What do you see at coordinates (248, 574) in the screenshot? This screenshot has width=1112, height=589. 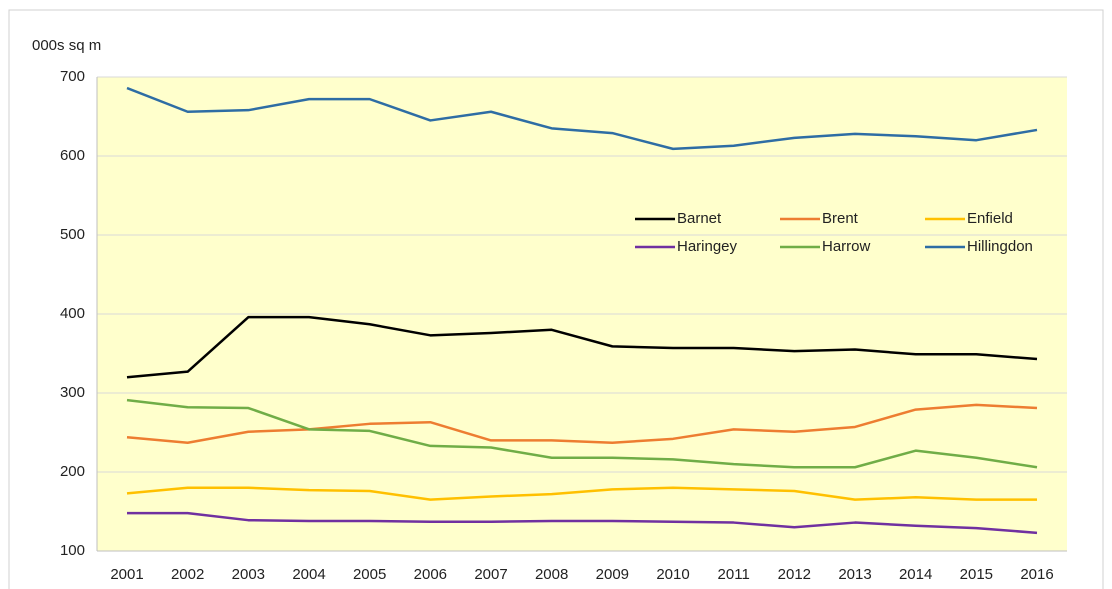 I see `x-tick-label: 2003` at bounding box center [248, 574].